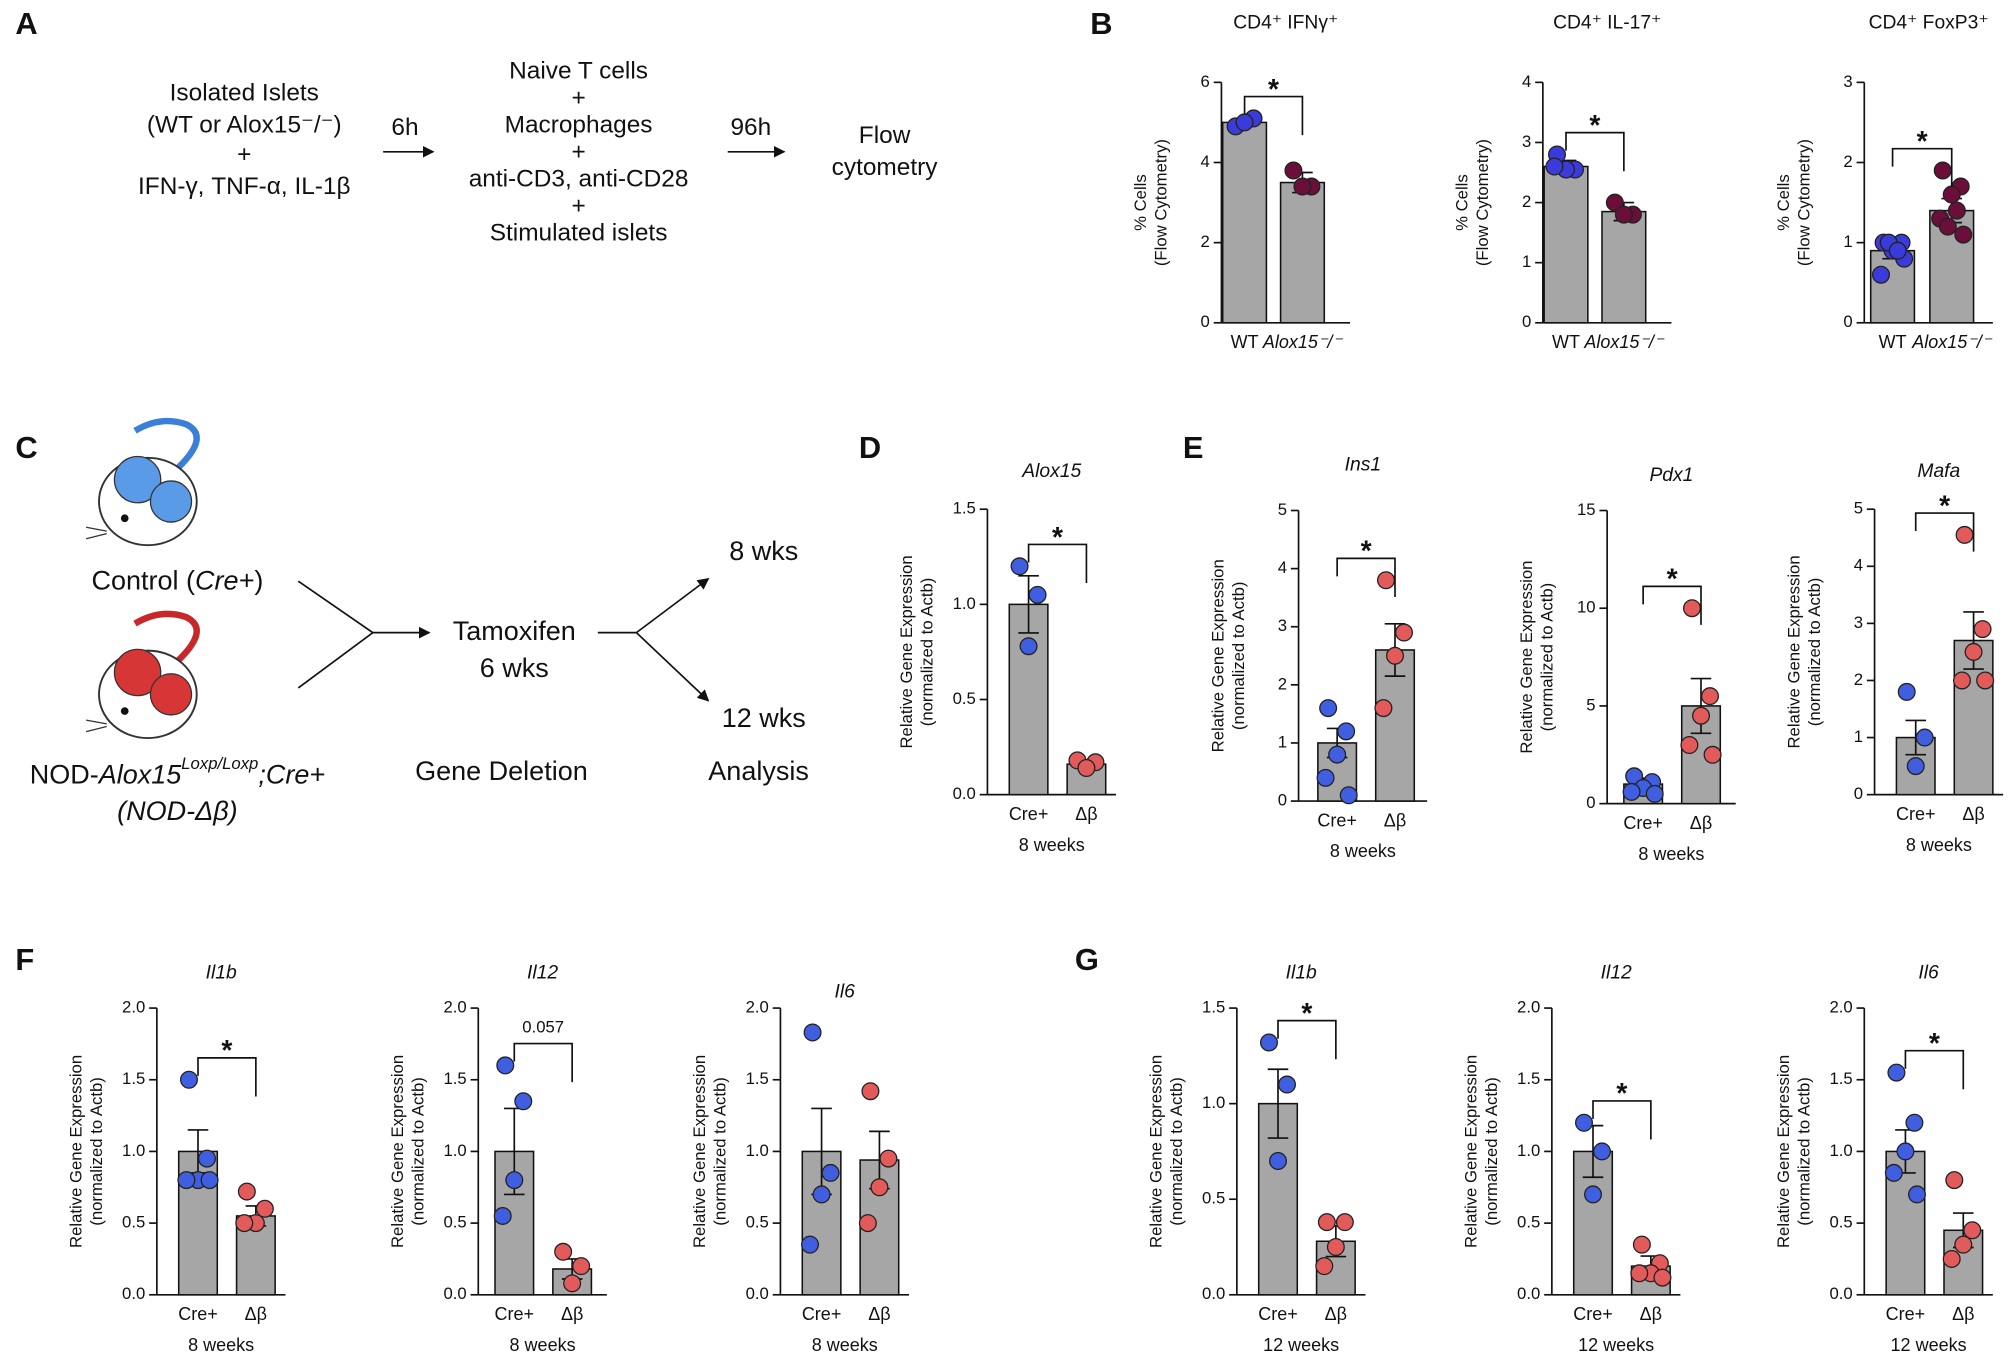 This screenshot has height=1354, width=2016. Describe the element at coordinates (1586, 509) in the screenshot. I see `y-tick-label: 15` at that location.